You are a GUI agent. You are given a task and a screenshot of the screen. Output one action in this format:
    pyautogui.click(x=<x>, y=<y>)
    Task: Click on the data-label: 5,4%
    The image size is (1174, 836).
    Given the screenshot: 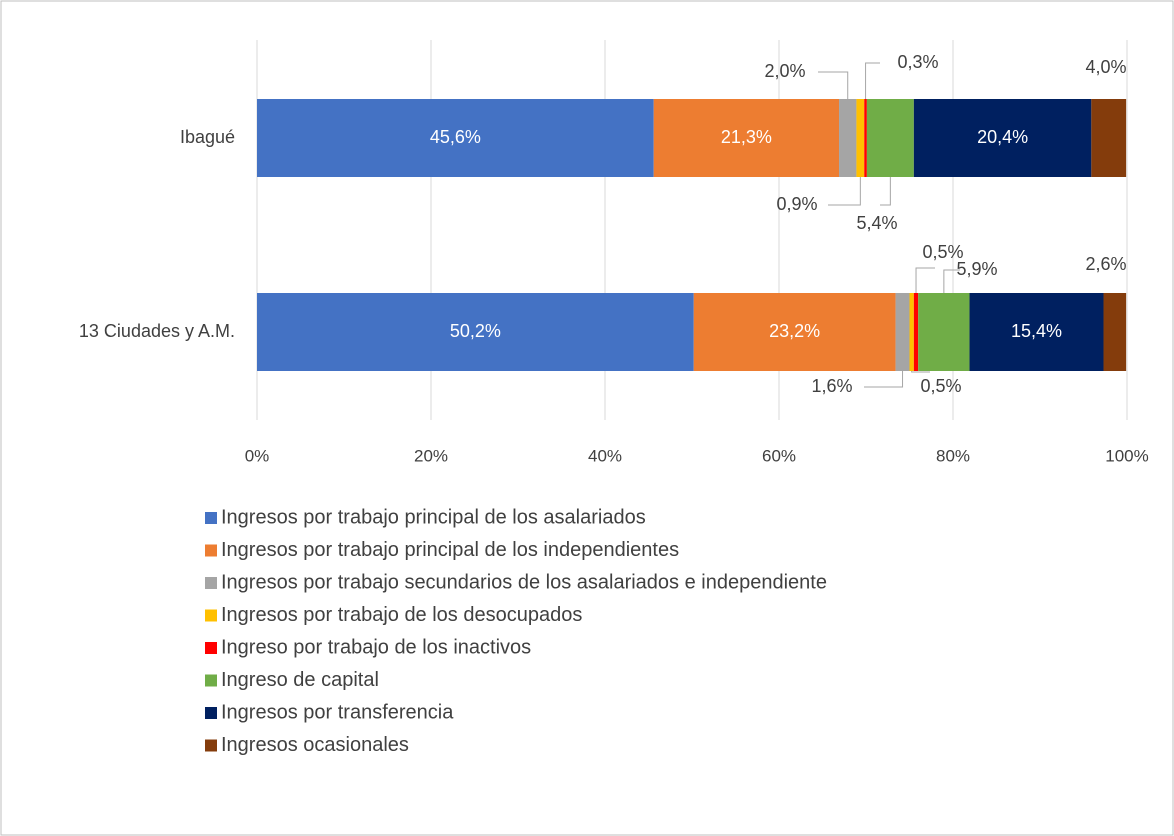 What is the action you would take?
    pyautogui.click(x=876, y=223)
    